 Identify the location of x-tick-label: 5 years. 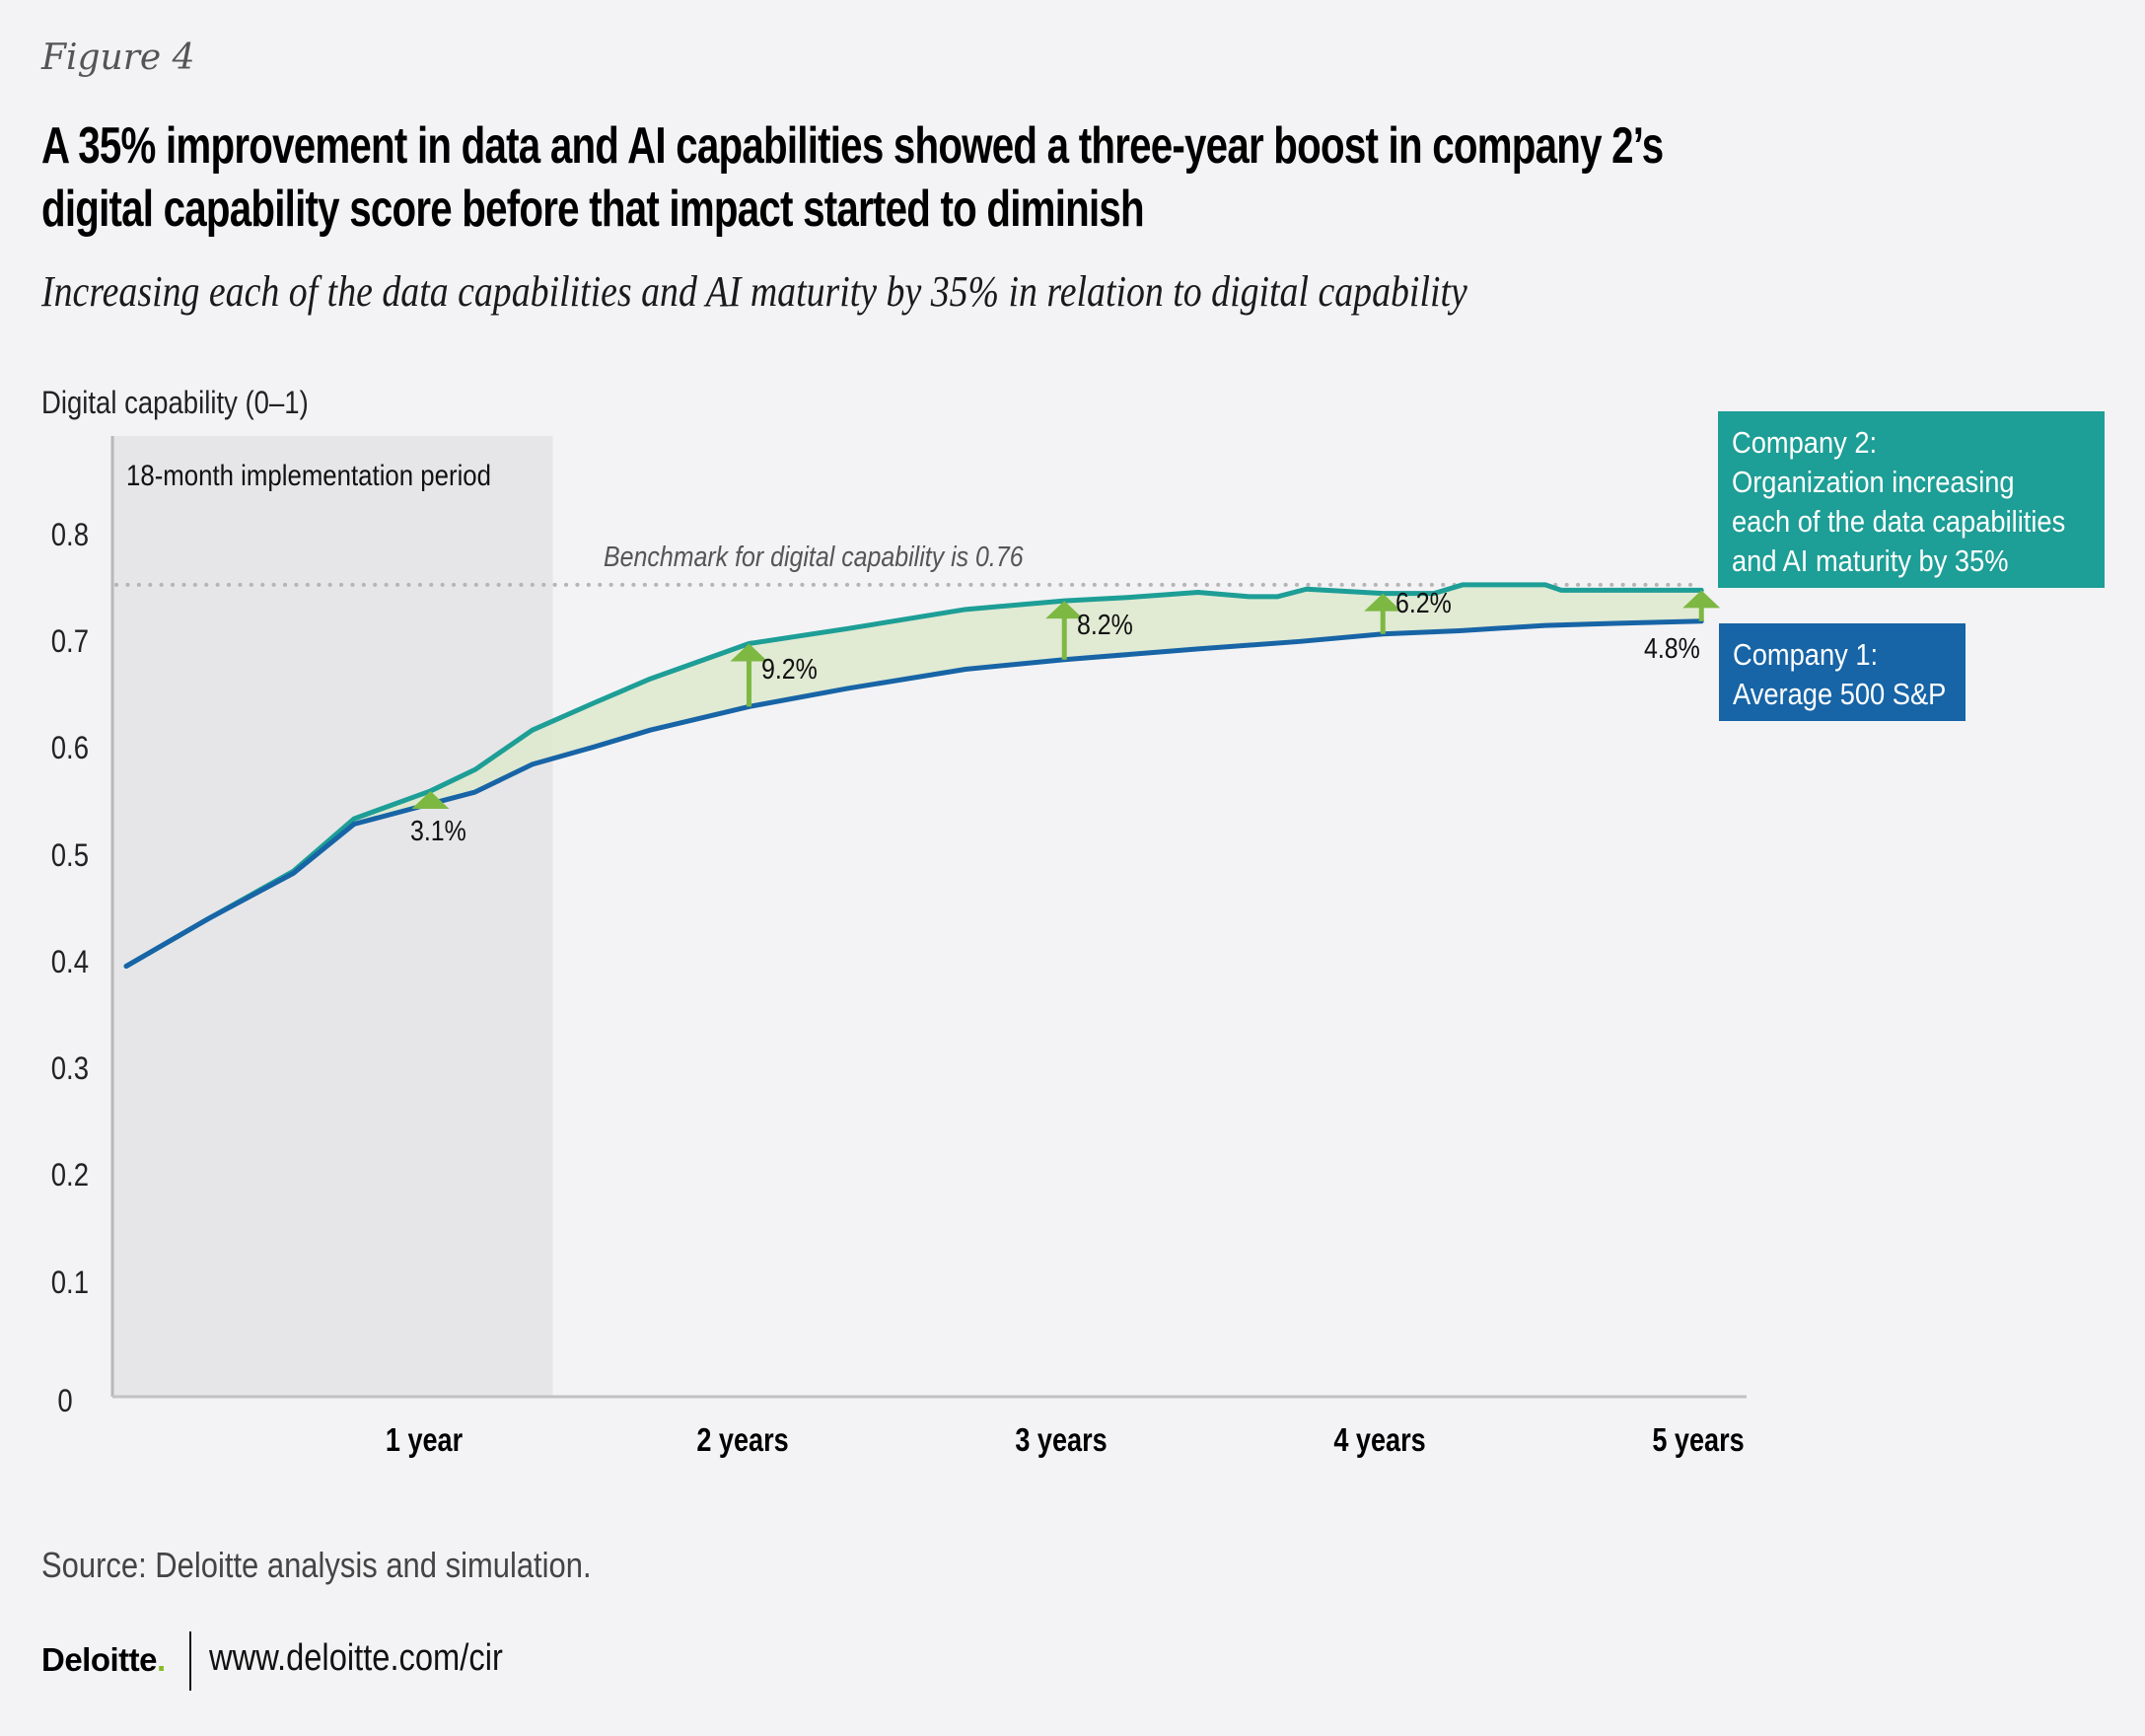
(1698, 1439).